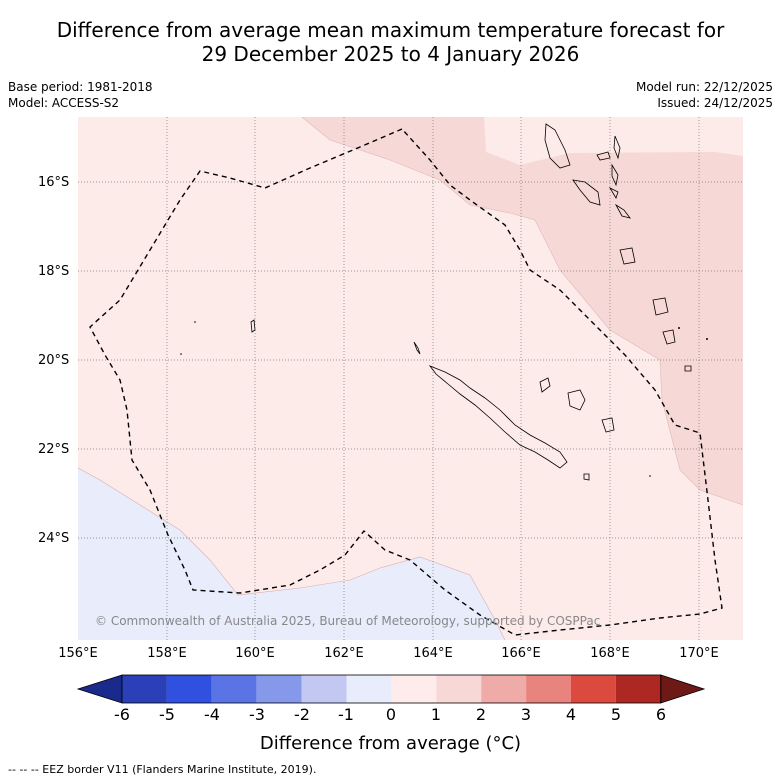 This screenshot has height=781, width=781. What do you see at coordinates (167, 653) in the screenshot?
I see `lon-label-158e: 158°E` at bounding box center [167, 653].